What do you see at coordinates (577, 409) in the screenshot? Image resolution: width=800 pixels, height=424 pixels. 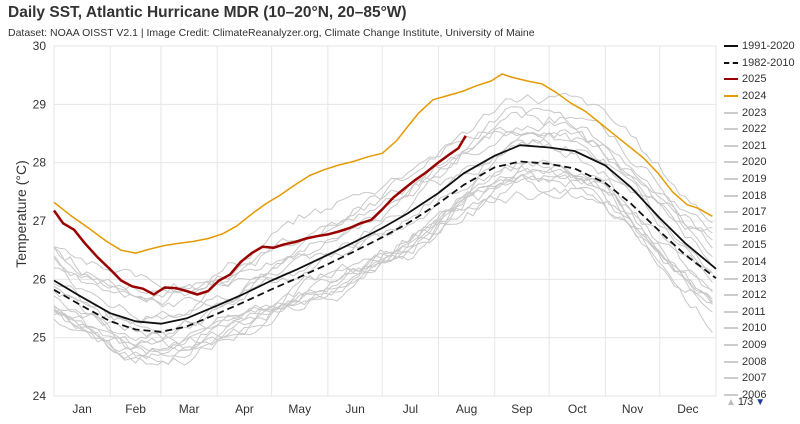 I see `x-tick-label: Oct` at bounding box center [577, 409].